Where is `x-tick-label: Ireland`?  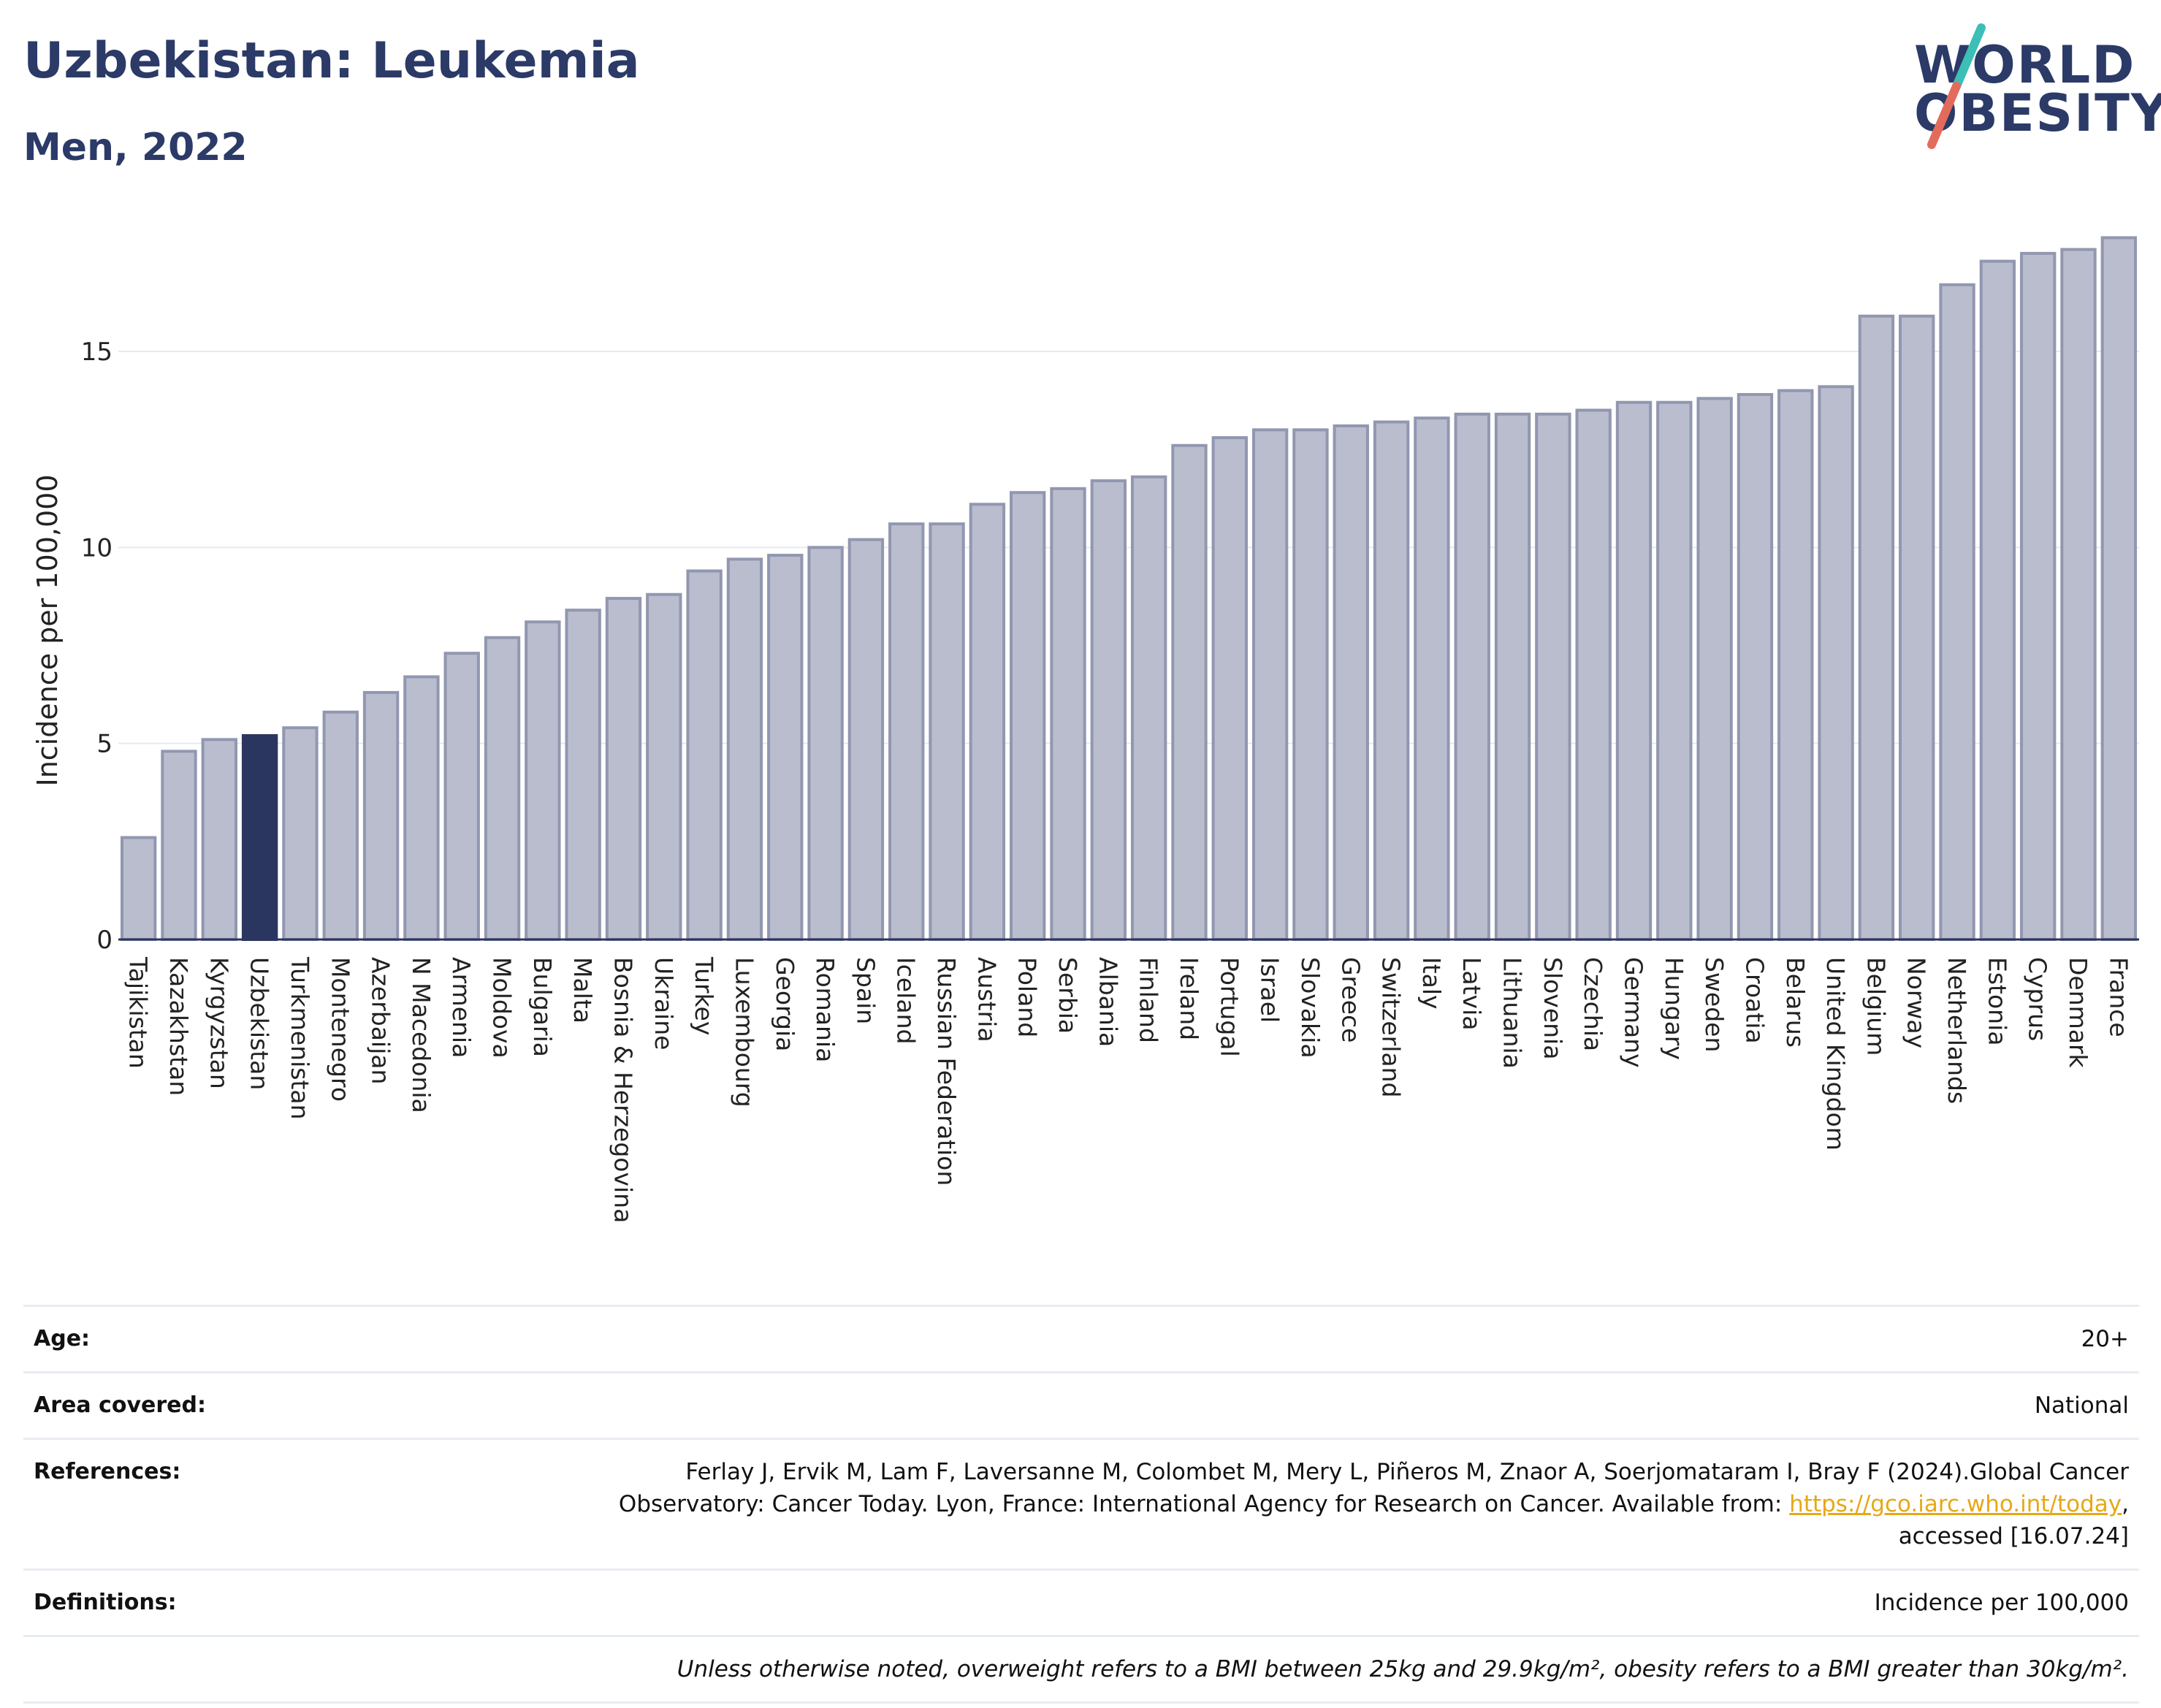
x-tick-label: Ireland is located at coordinates (1189, 998).